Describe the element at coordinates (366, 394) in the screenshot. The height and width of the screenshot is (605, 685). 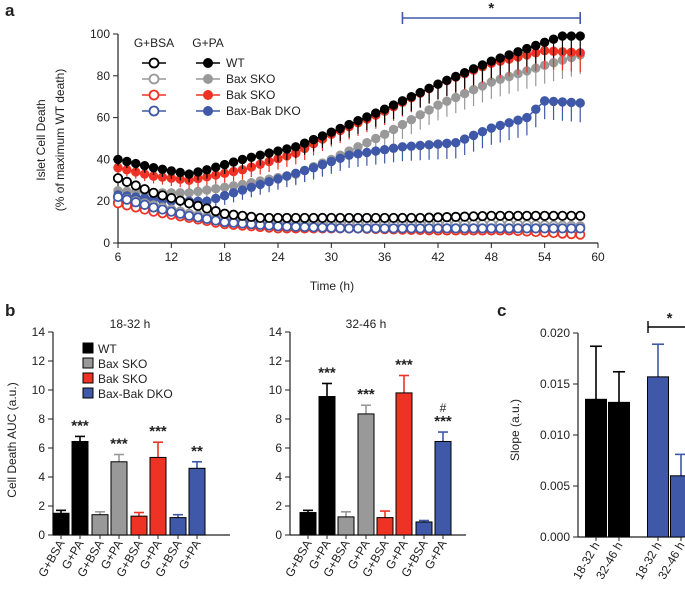
I see `significance-label: ***` at that location.